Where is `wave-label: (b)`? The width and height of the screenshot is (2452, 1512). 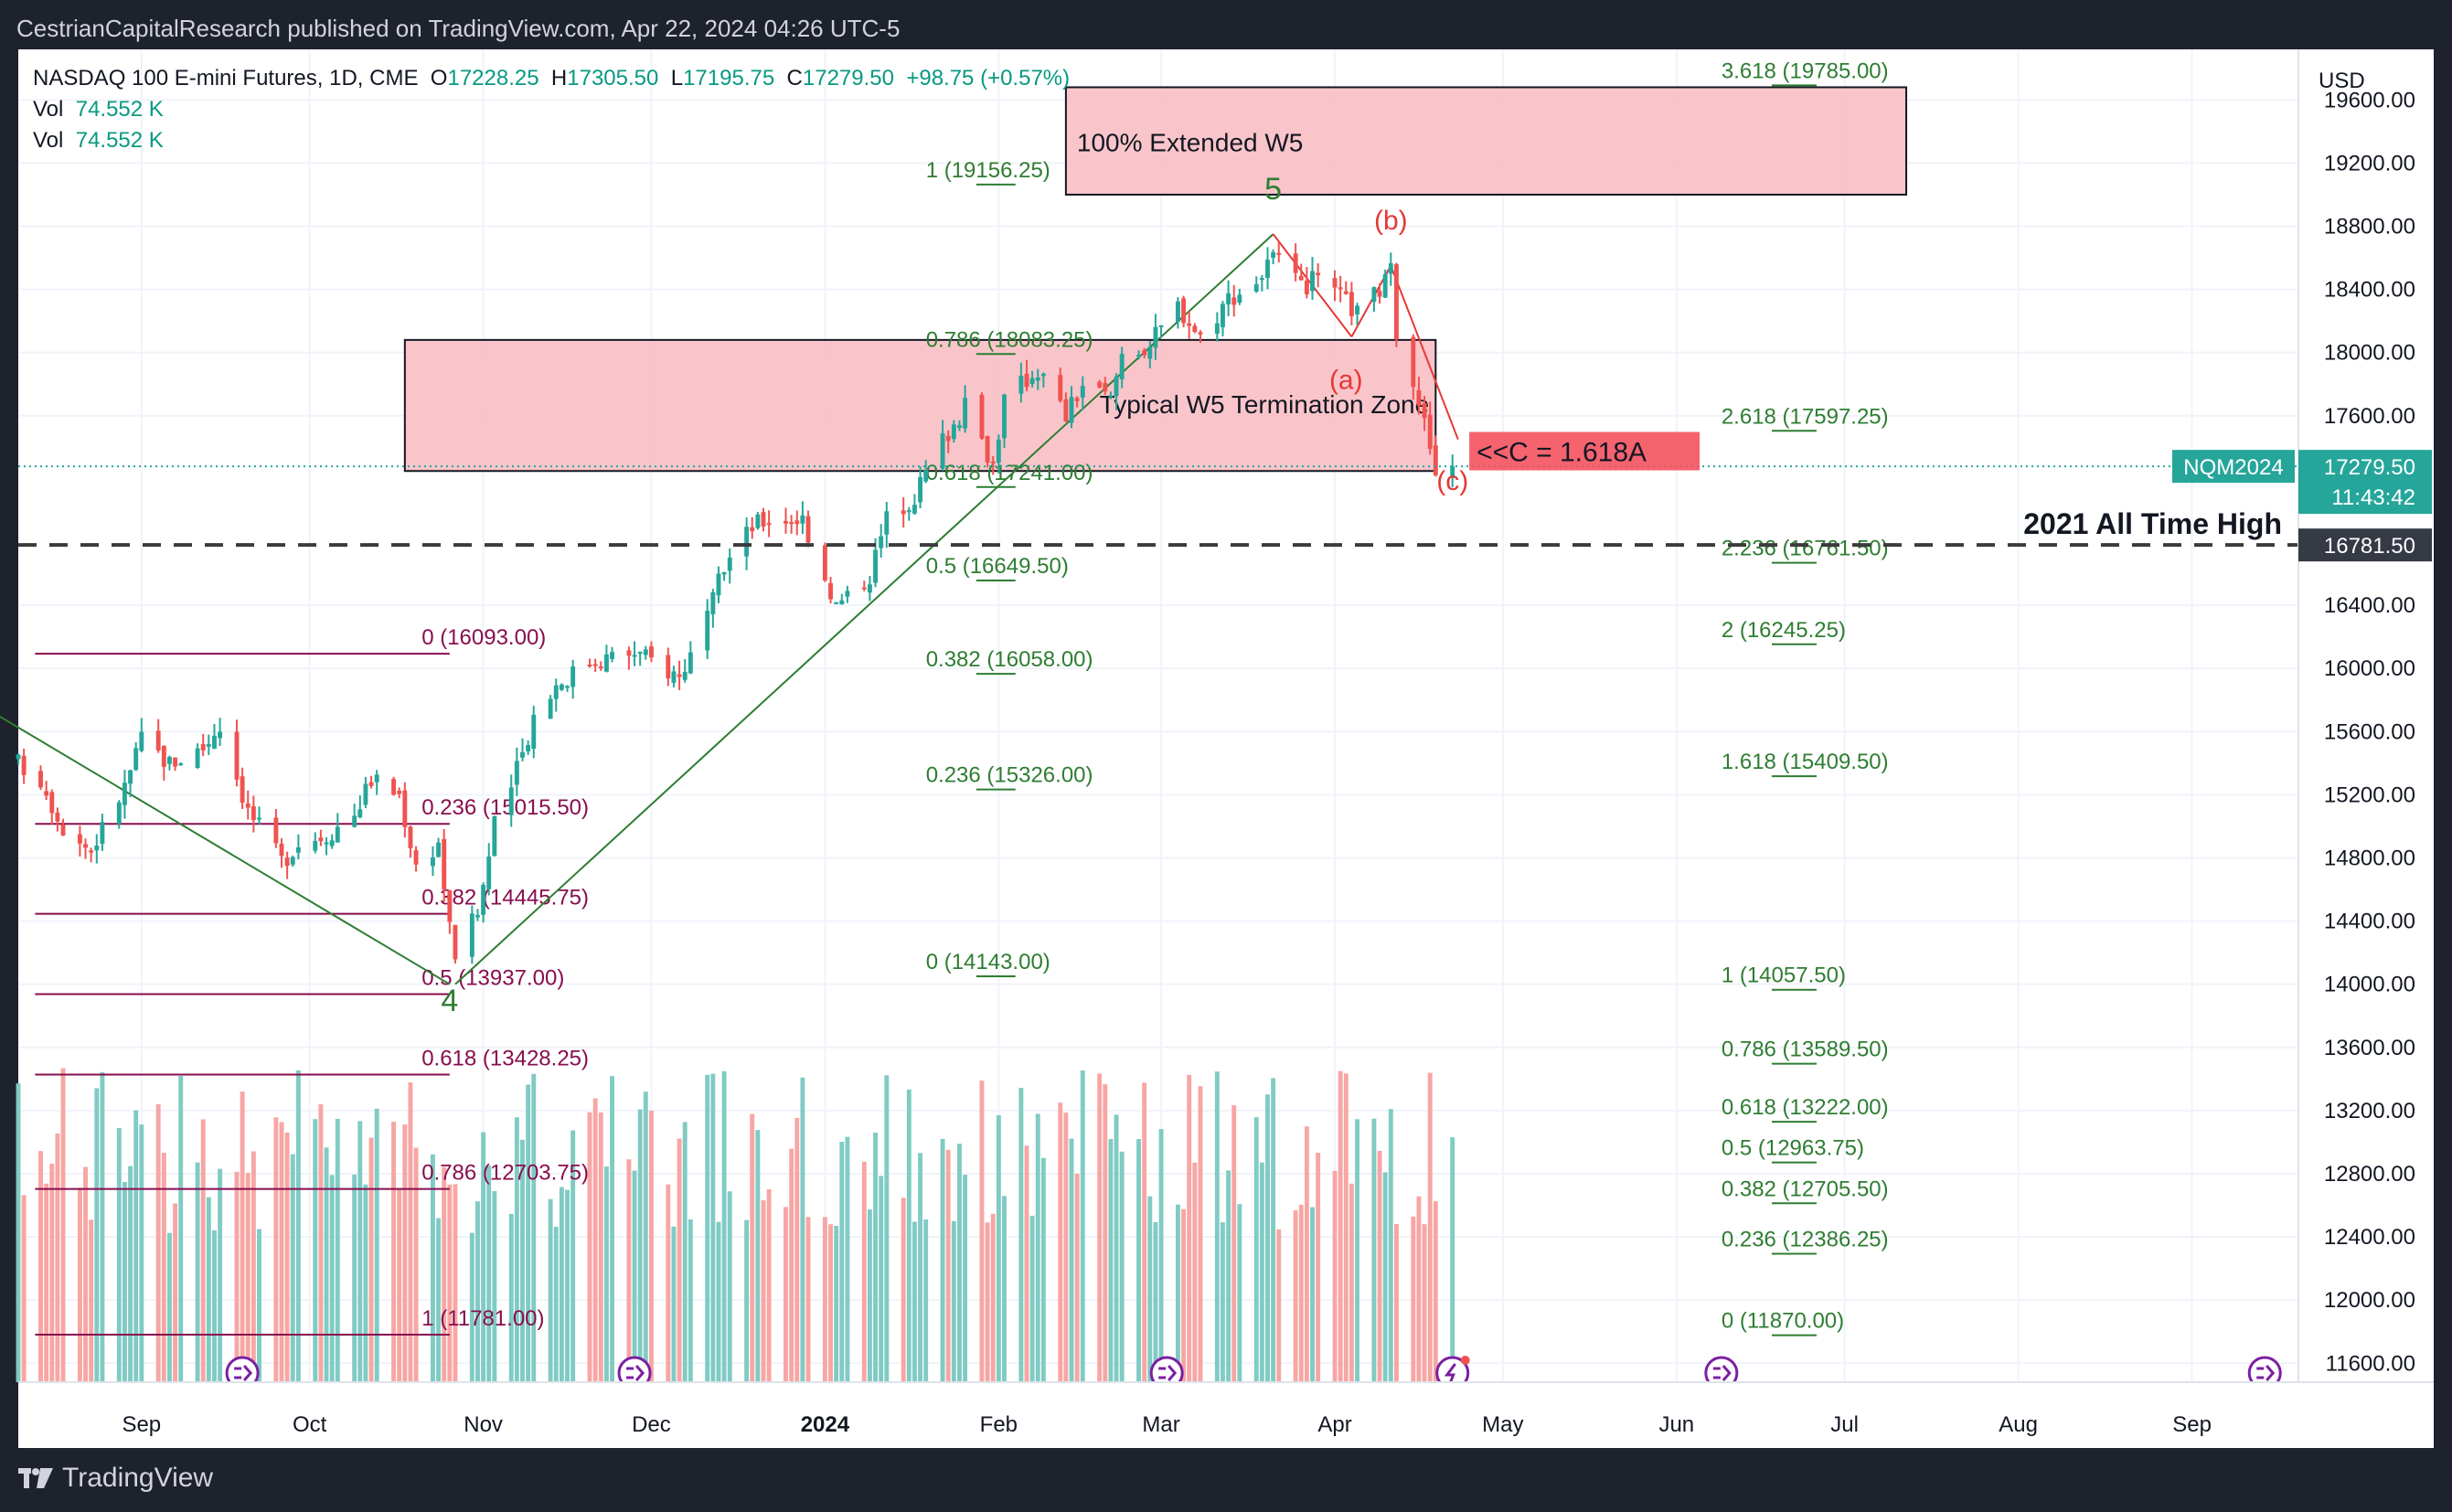 wave-label: (b) is located at coordinates (1391, 221).